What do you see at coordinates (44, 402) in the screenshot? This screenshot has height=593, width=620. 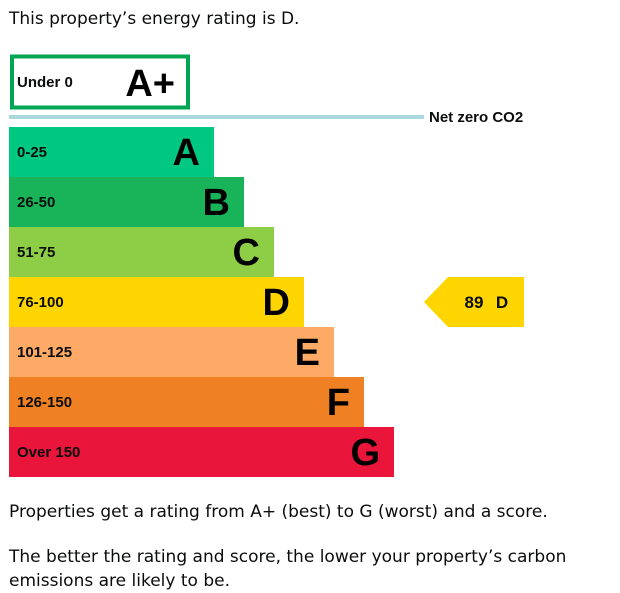 I see `band-f-range: 126-150` at bounding box center [44, 402].